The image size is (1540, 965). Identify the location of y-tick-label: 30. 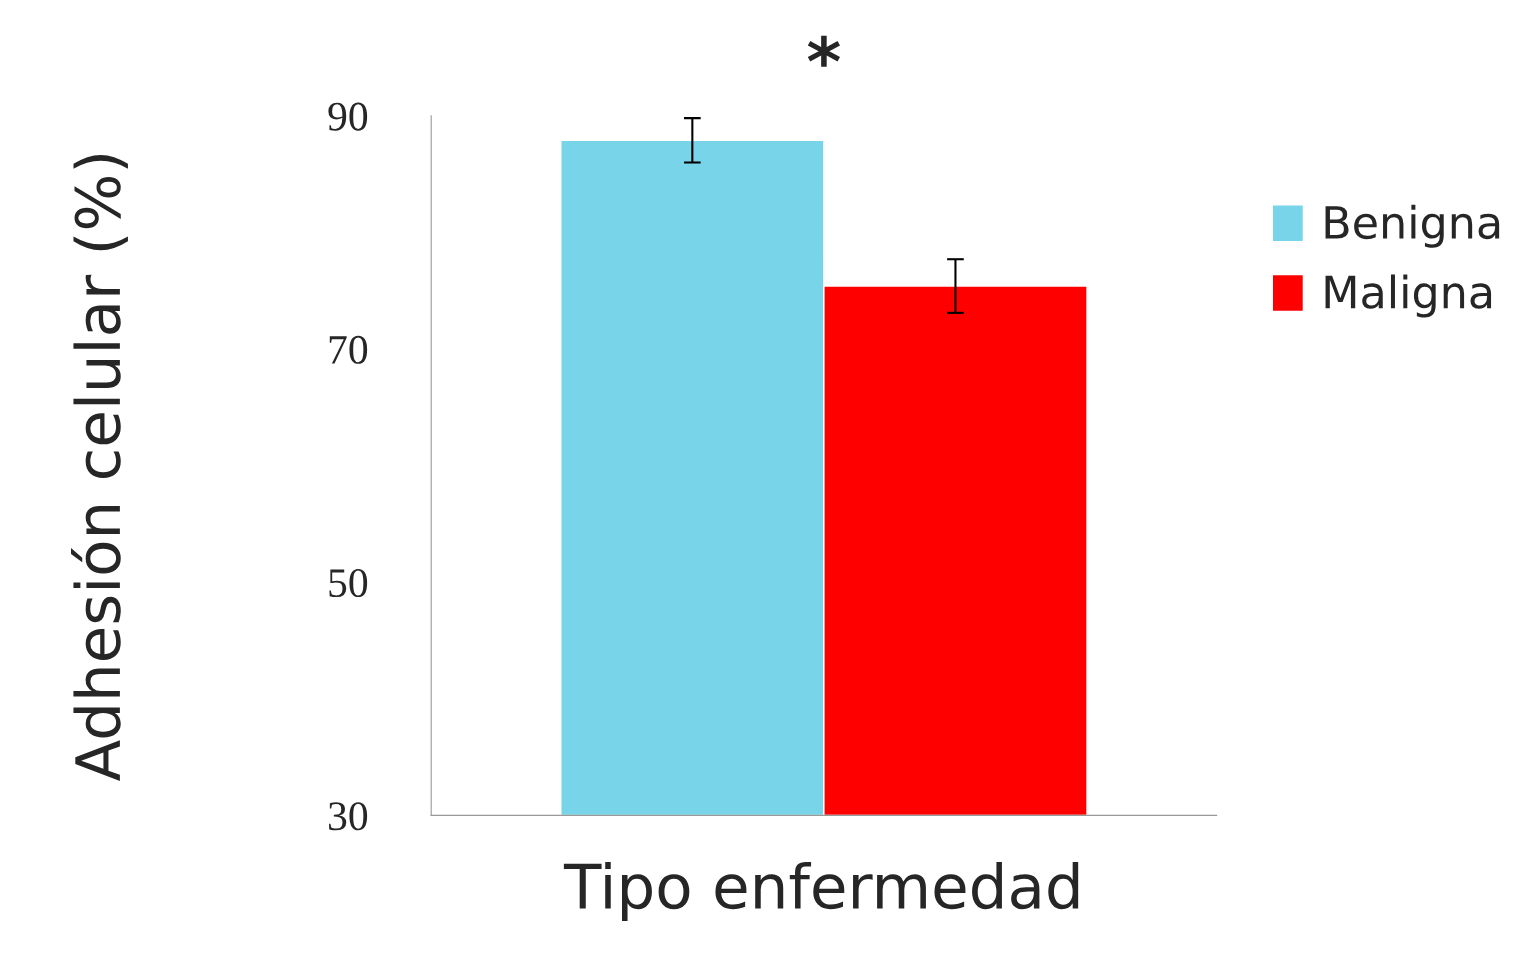
(348, 816).